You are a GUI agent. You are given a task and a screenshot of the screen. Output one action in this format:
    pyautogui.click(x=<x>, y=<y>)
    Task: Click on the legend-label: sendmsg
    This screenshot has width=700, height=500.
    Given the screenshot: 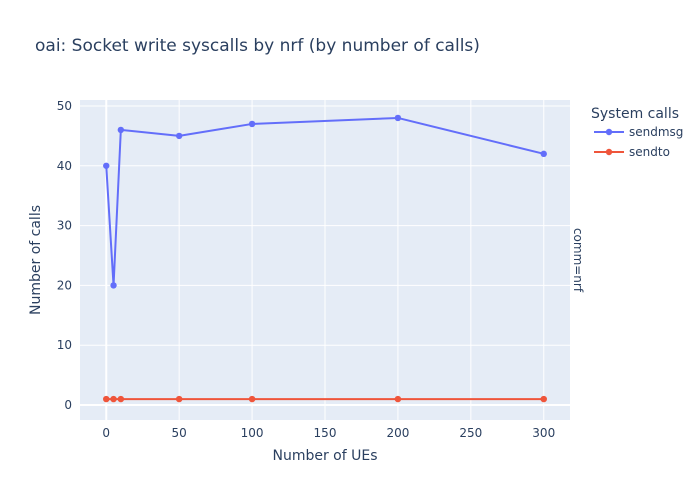 What is the action you would take?
    pyautogui.click(x=656, y=132)
    